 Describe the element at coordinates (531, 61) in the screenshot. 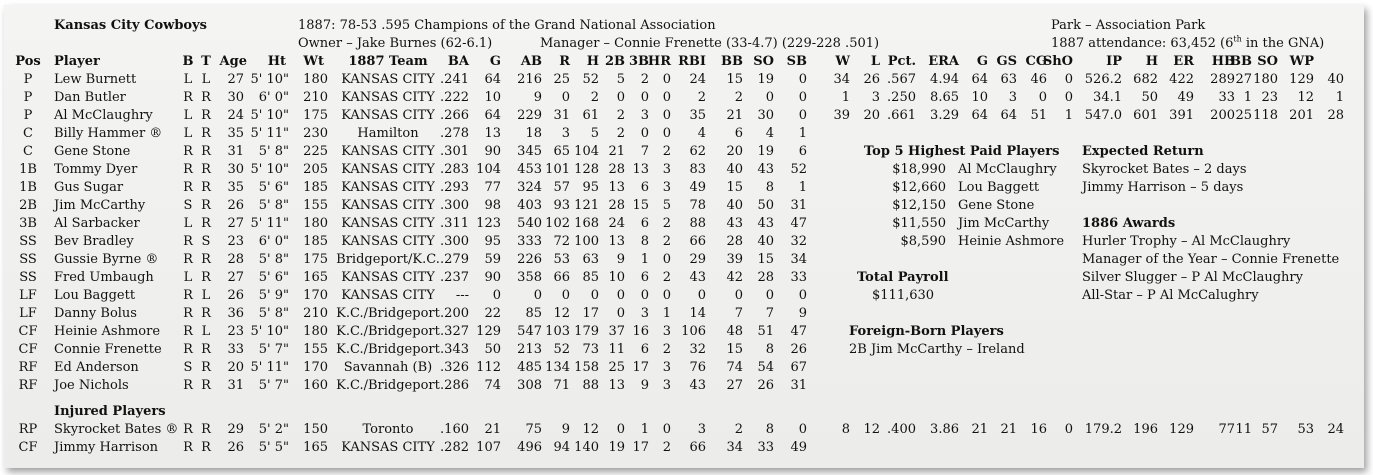

I see `column-header: AB` at that location.